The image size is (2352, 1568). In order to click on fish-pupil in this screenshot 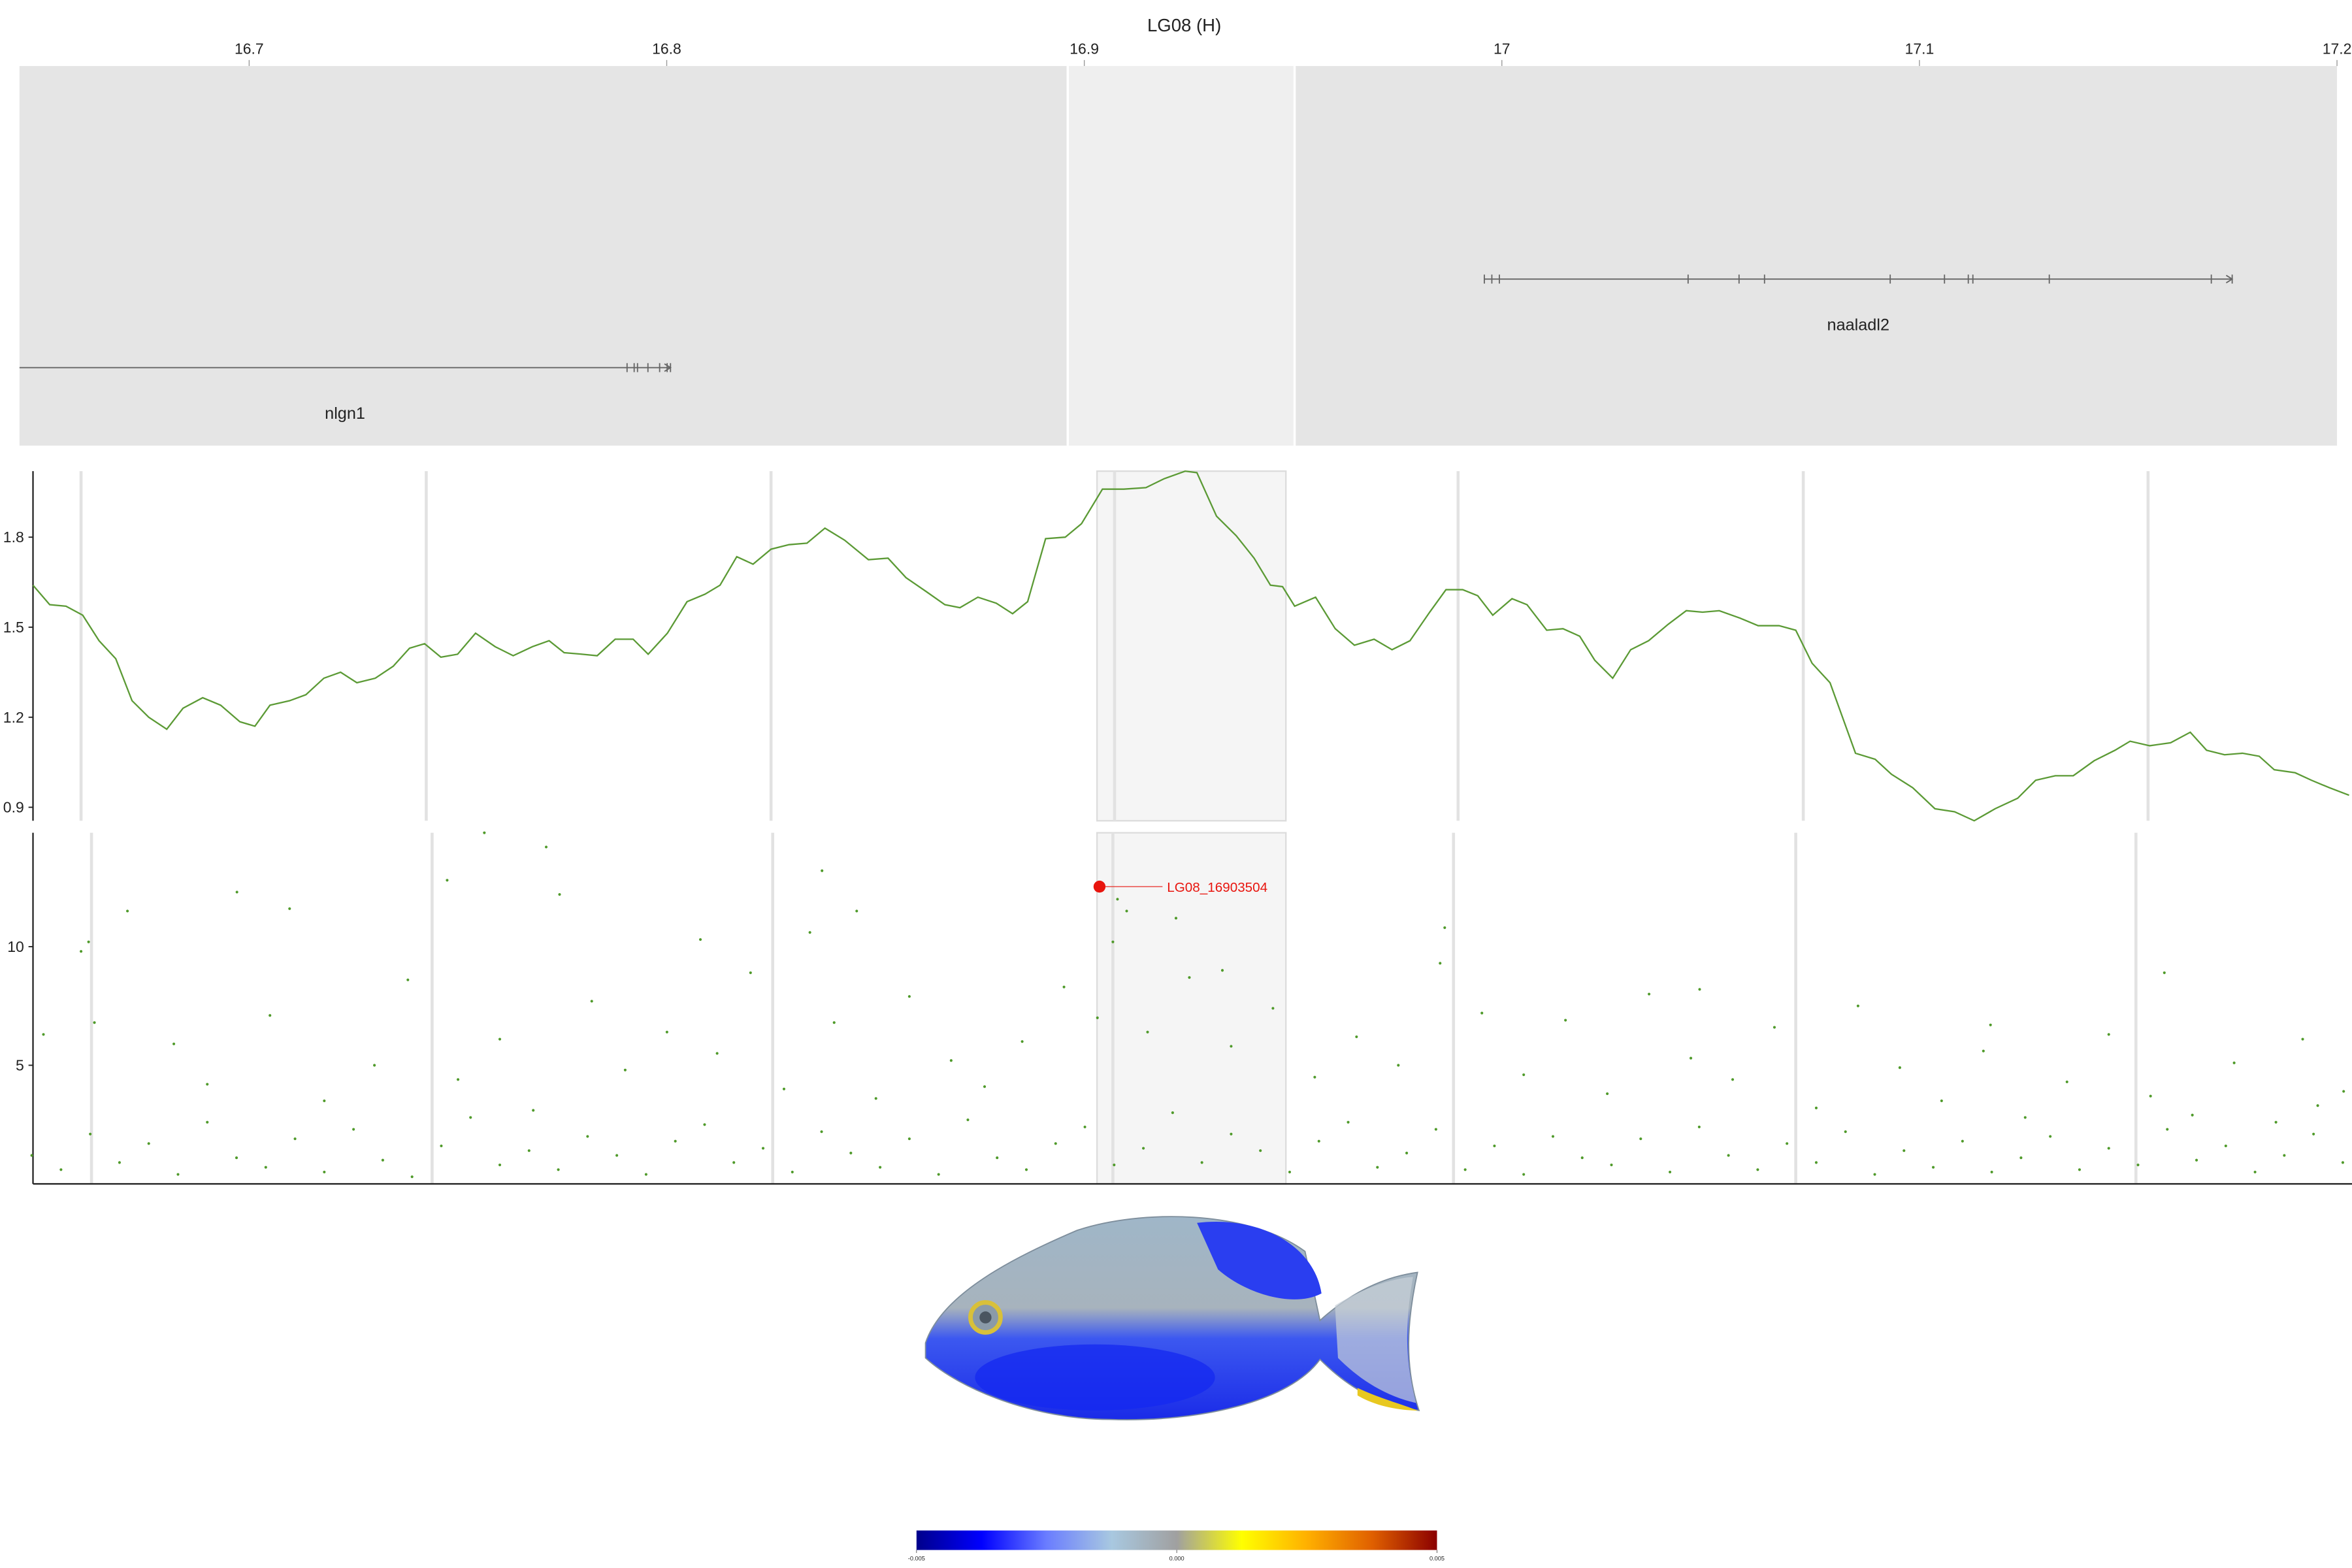, I will do `click(985, 1317)`.